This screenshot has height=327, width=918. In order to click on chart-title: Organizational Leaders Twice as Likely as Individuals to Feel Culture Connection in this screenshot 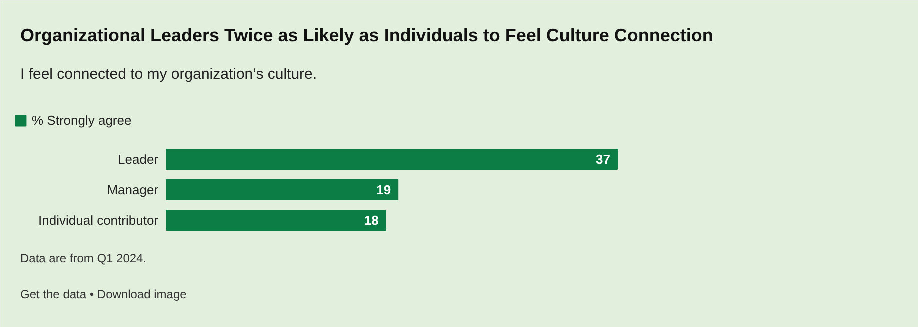, I will do `click(367, 36)`.